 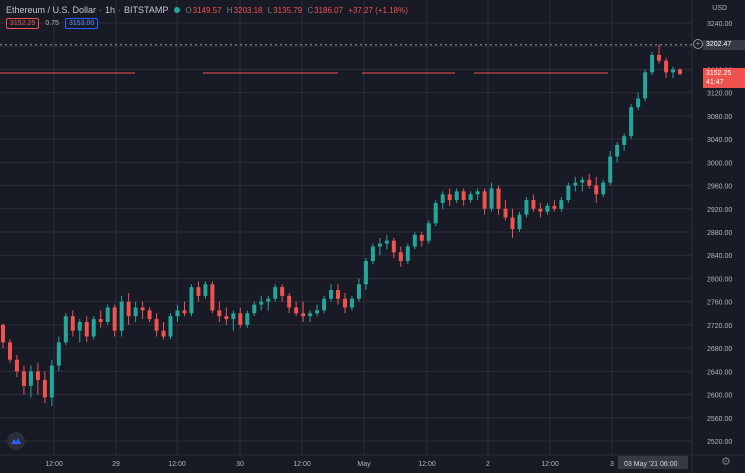 What do you see at coordinates (719, 349) in the screenshot?
I see `price-tick-label: 2680.00` at bounding box center [719, 349].